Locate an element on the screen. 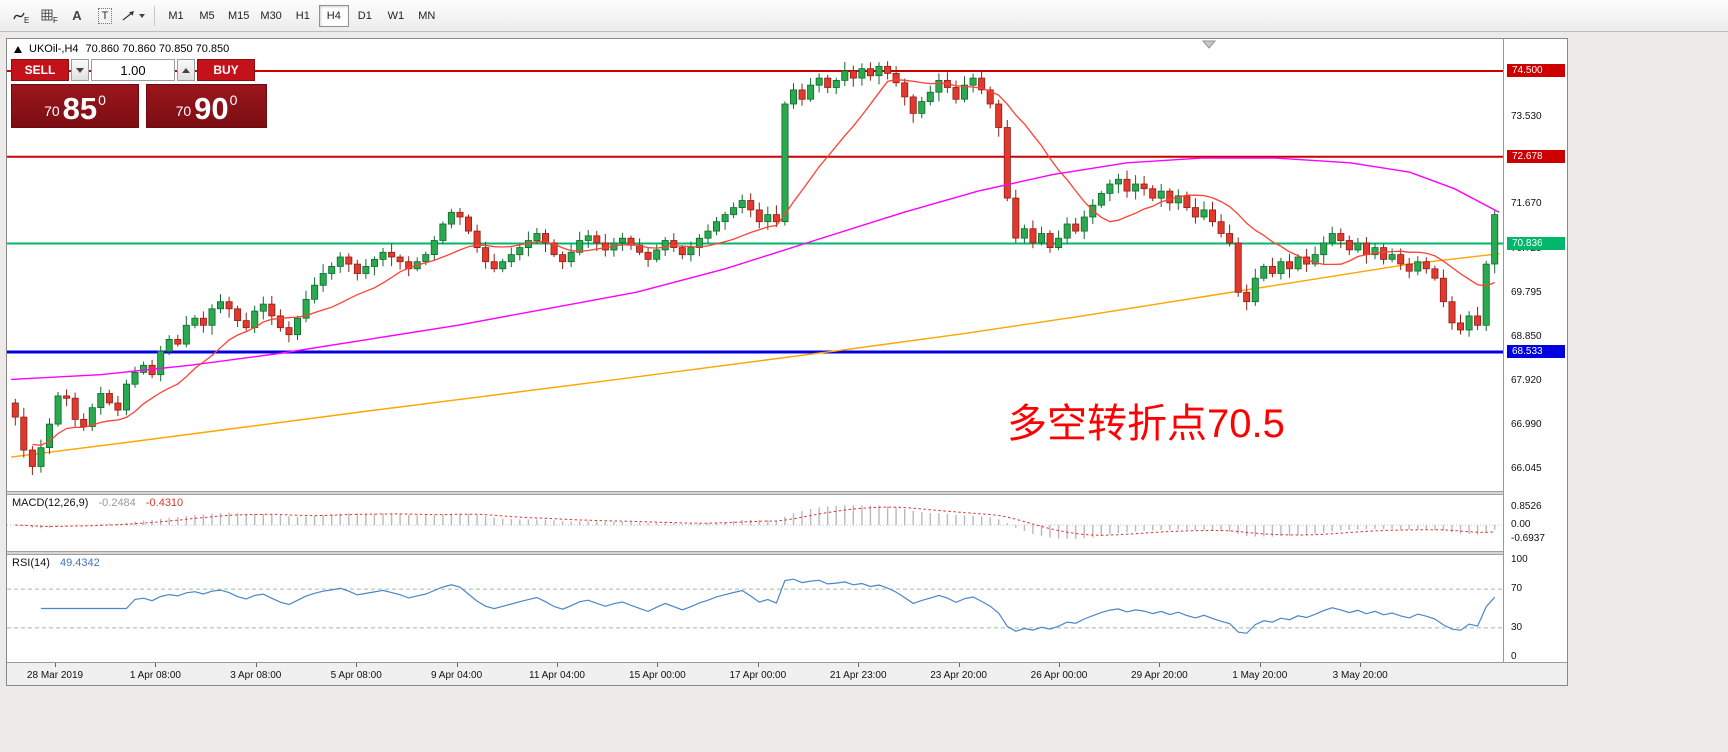  rsi-title: RSI(14) is located at coordinates (31, 563).